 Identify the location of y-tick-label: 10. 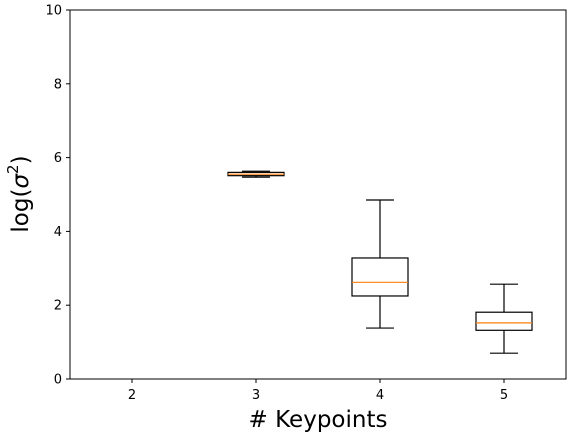
(53, 11).